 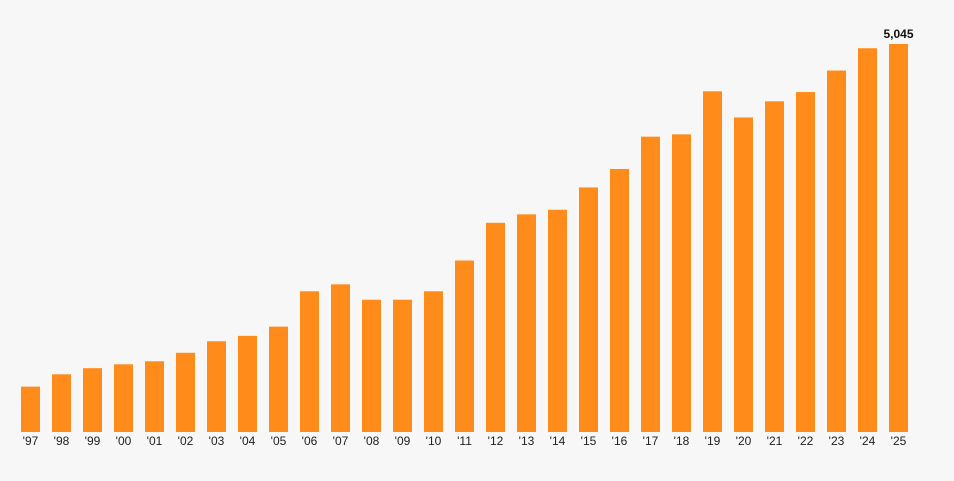 What do you see at coordinates (899, 441) in the screenshot?
I see `x-tick-label-28: '25` at bounding box center [899, 441].